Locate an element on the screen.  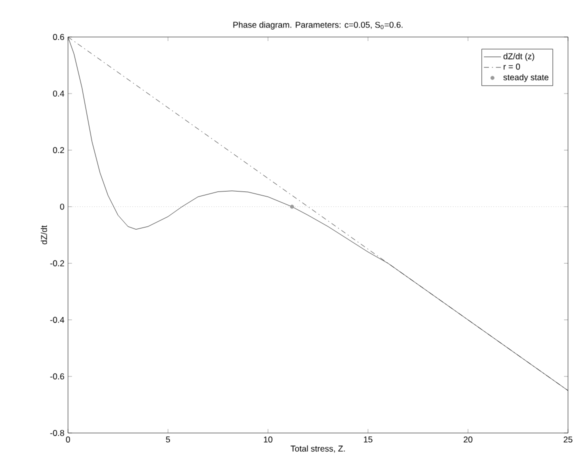
y-tick-label: 0 is located at coordinates (62, 207).